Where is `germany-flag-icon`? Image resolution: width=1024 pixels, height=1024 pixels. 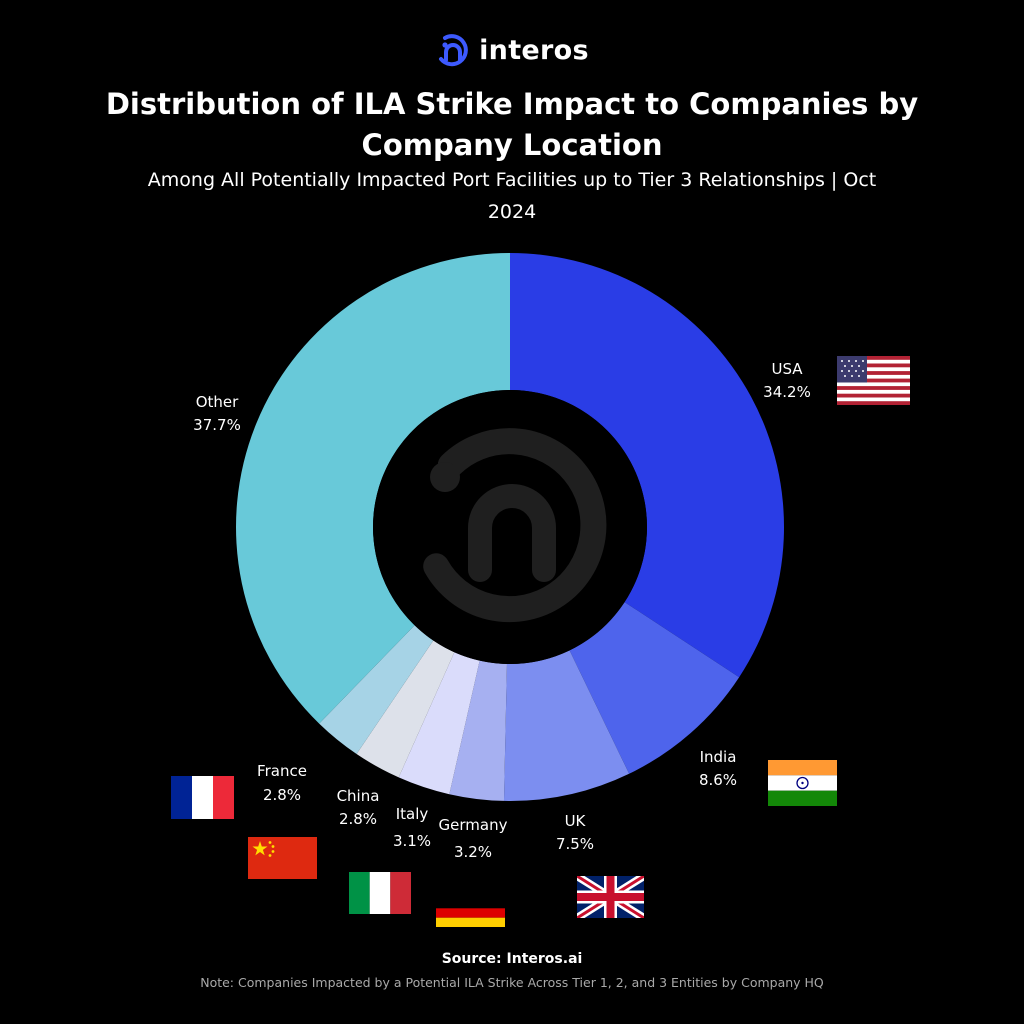
germany-flag-icon is located at coordinates (470, 913).